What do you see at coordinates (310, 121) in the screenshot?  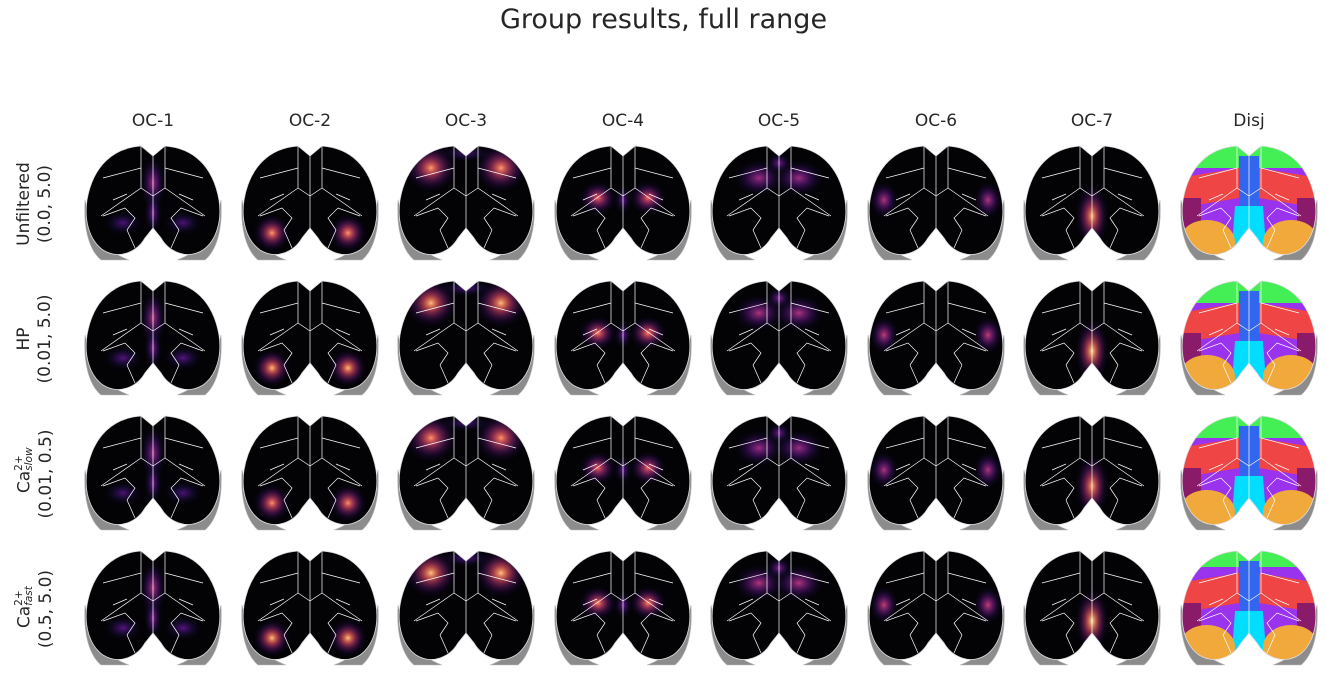 I see `column-label-oc-2: OC-2` at bounding box center [310, 121].